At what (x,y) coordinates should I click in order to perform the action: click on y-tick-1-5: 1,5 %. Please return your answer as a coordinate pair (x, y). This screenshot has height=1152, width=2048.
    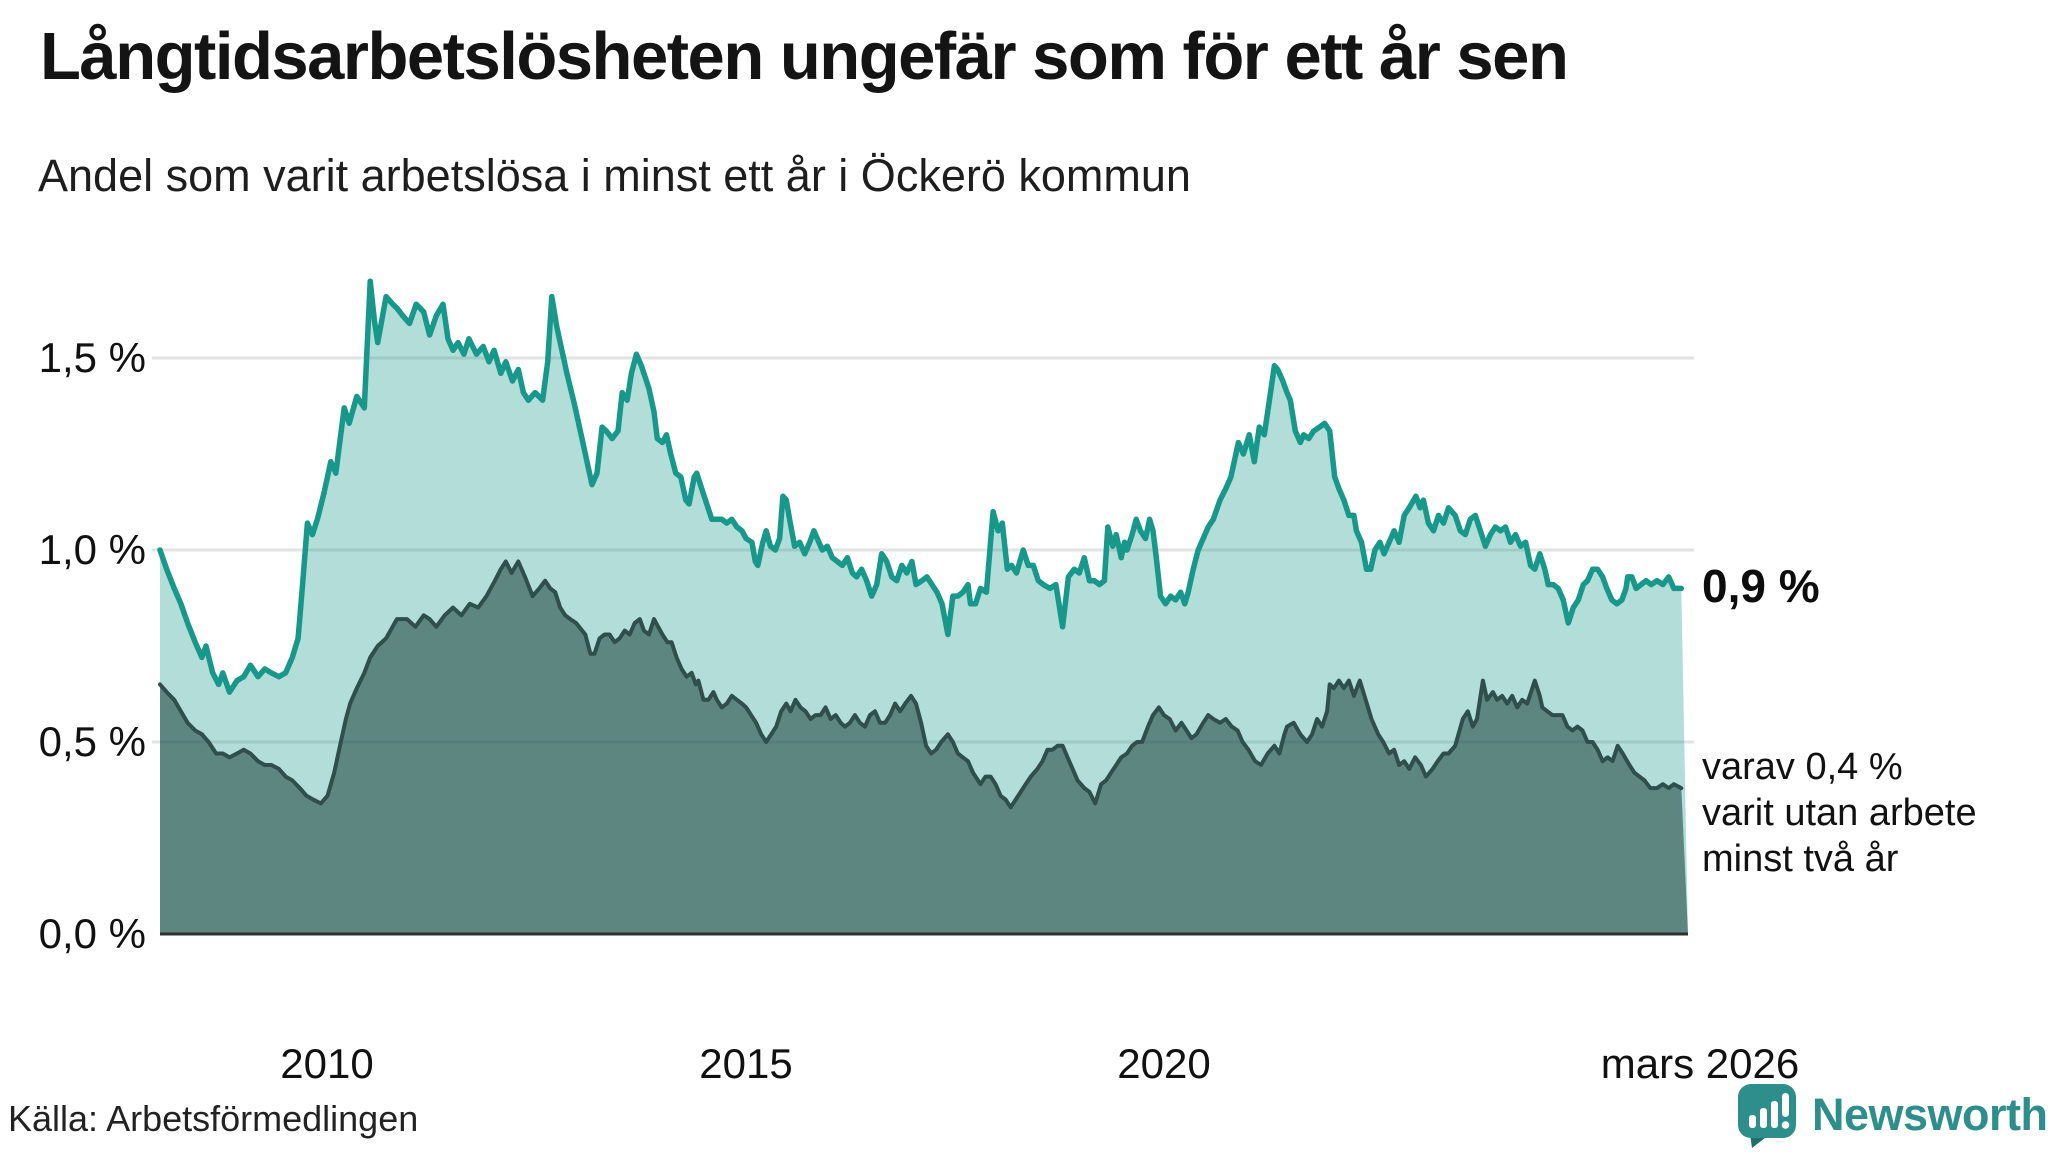
    Looking at the image, I should click on (92, 357).